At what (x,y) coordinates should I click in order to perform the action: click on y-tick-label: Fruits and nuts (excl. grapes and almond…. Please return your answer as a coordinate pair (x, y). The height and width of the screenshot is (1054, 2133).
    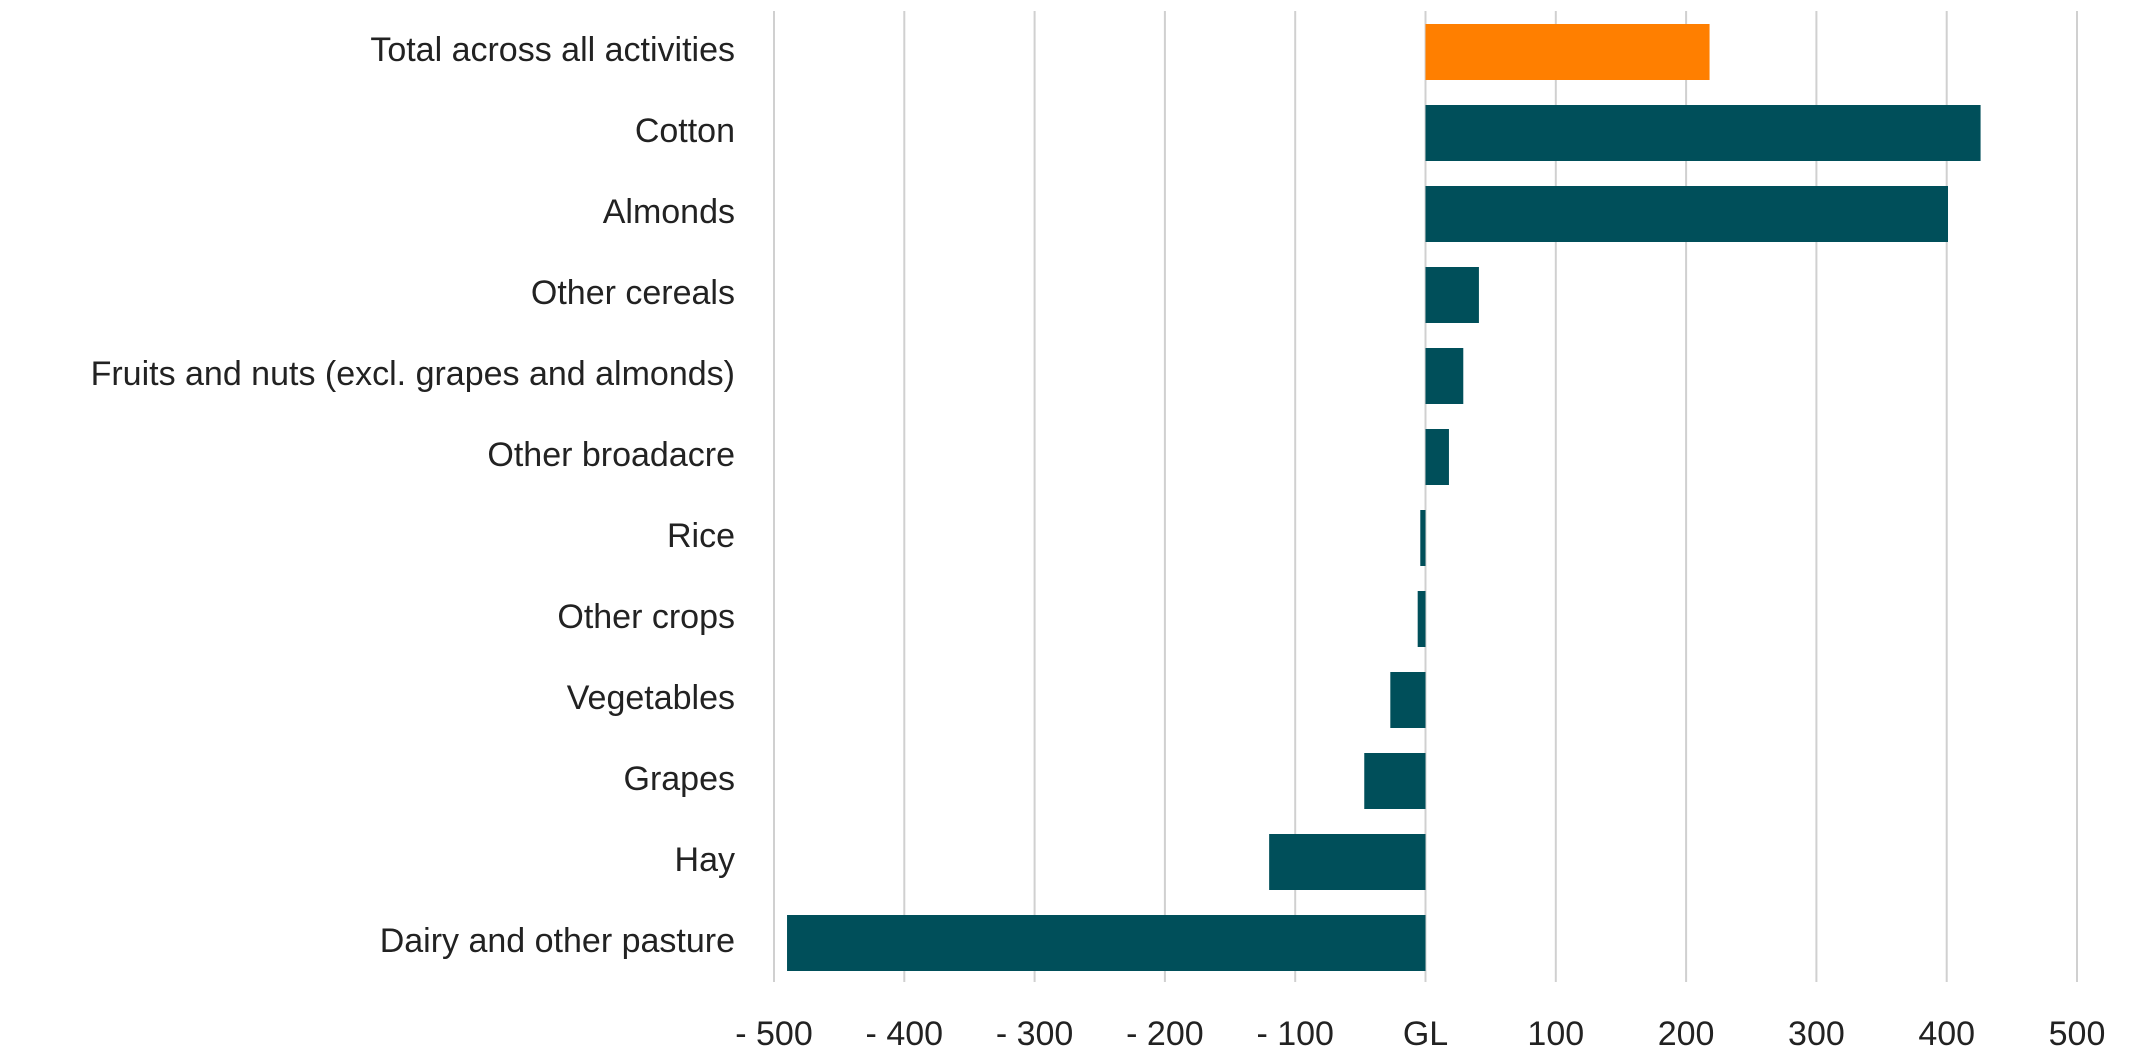
    Looking at the image, I should click on (413, 374).